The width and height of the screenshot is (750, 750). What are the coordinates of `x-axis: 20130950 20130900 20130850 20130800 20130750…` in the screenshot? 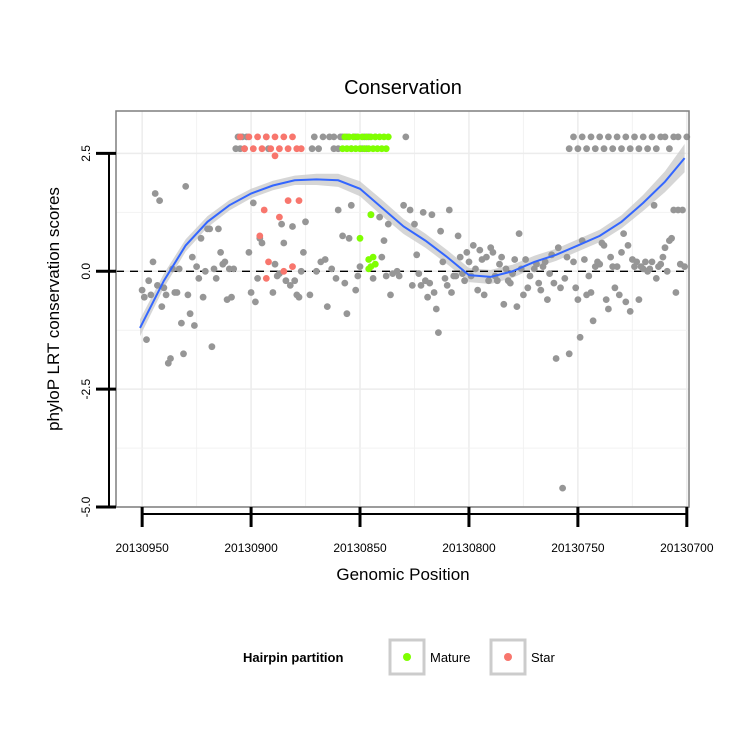 It's located at (414, 531).